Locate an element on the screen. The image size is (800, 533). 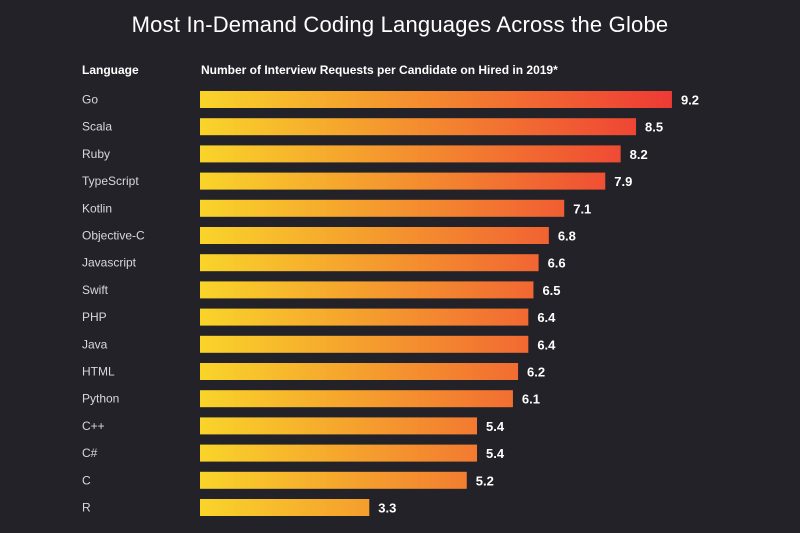
bar-html is located at coordinates (359, 371).